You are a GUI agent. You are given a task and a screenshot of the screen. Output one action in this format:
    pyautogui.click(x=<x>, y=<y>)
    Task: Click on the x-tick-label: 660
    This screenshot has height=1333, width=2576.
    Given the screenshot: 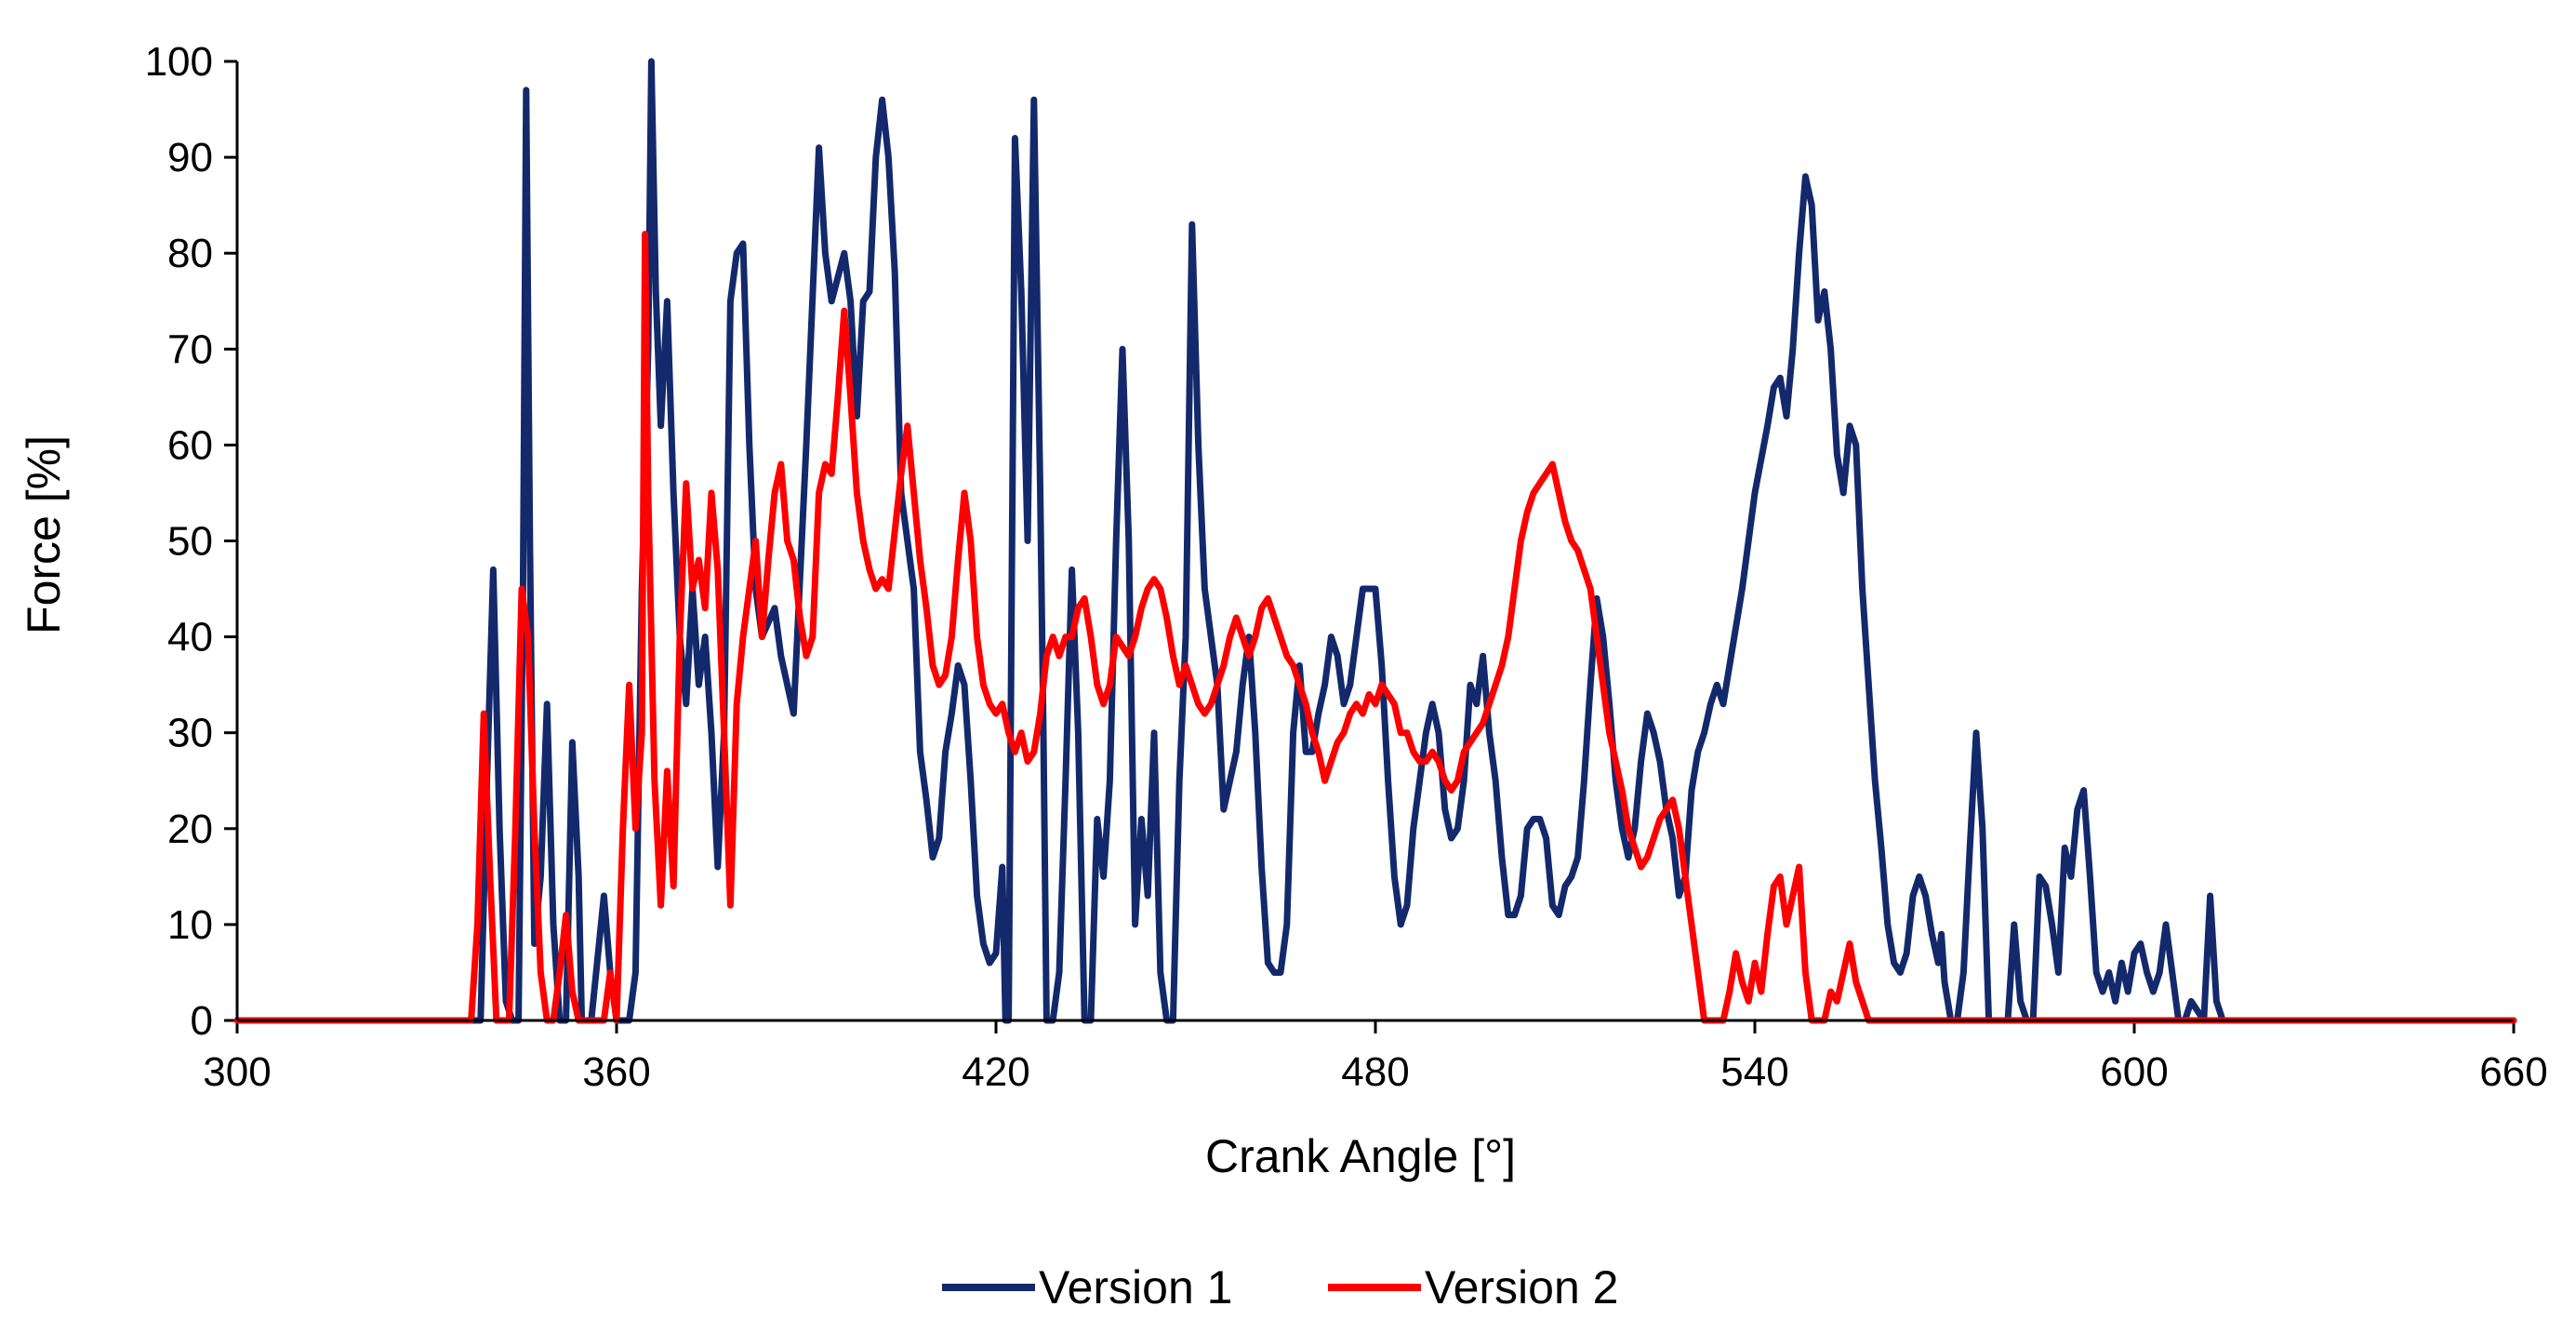 What is the action you would take?
    pyautogui.click(x=2513, y=1072)
    